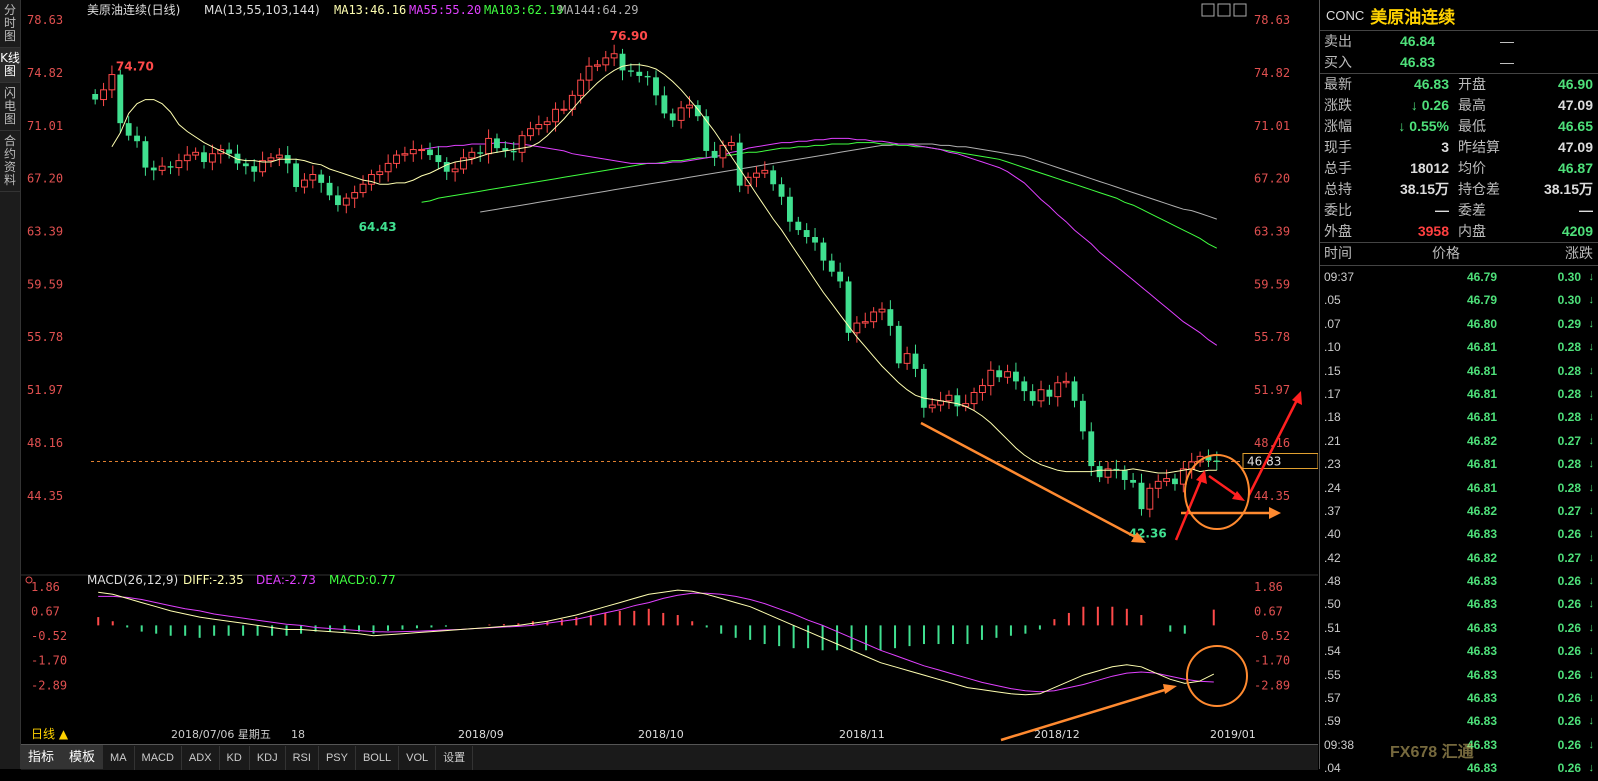 The height and width of the screenshot is (781, 1598). I want to click on tick-time: .05, so click(1332, 300).